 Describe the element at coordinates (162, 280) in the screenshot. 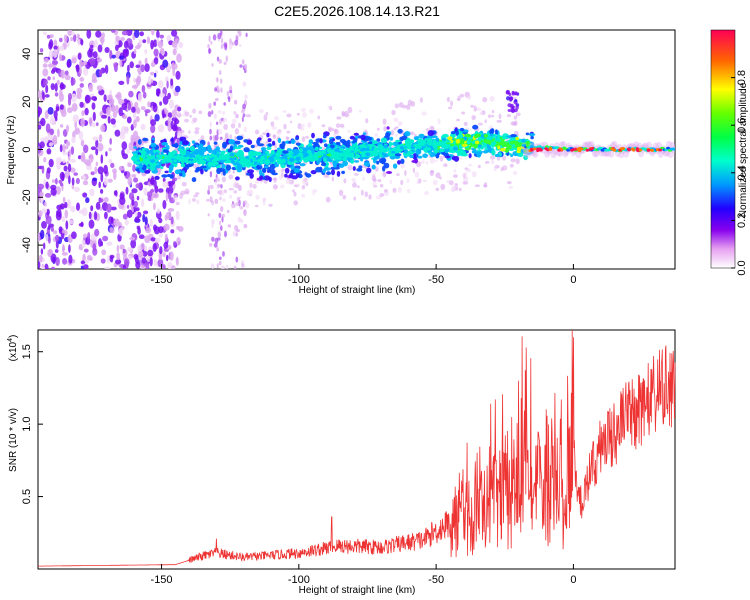

I see `spectrogram-x-tick-label: -150` at that location.